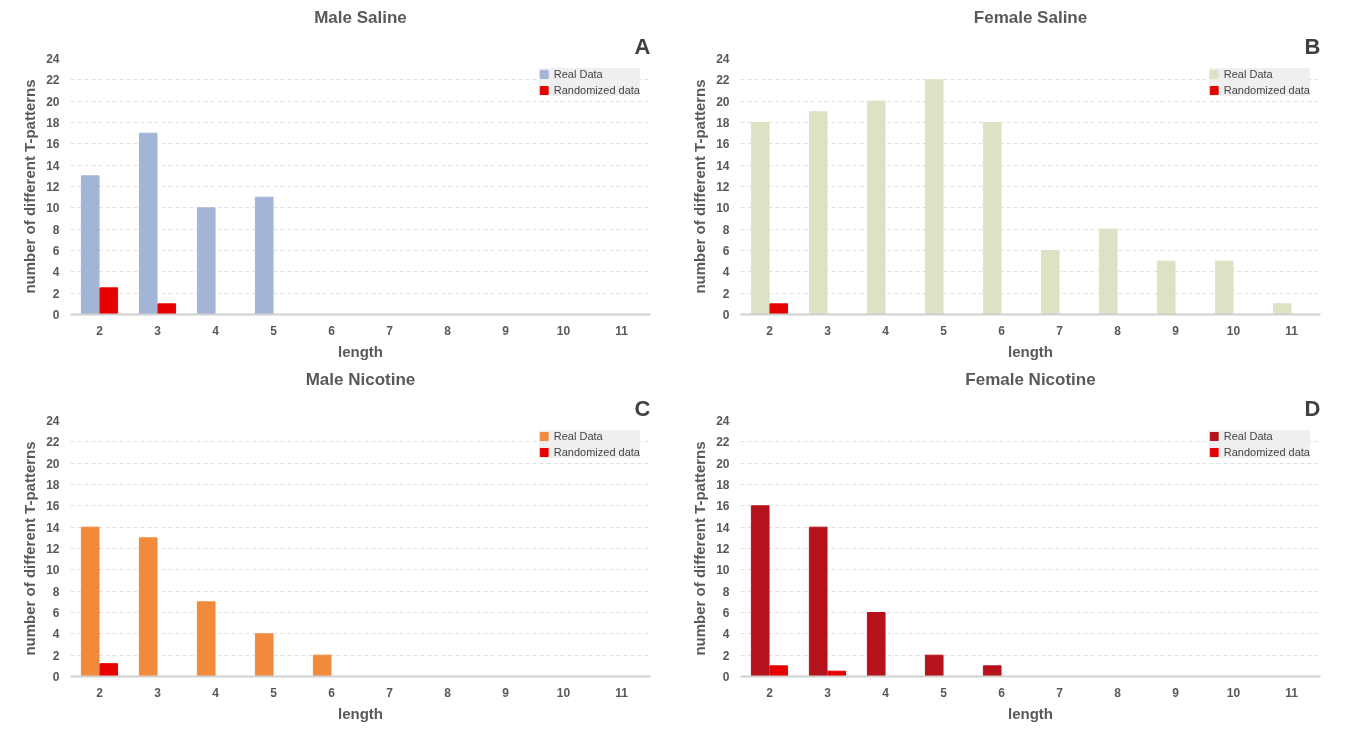 This screenshot has width=1357, height=742. Describe the element at coordinates (1312, 408) in the screenshot. I see `annotation: D` at that location.